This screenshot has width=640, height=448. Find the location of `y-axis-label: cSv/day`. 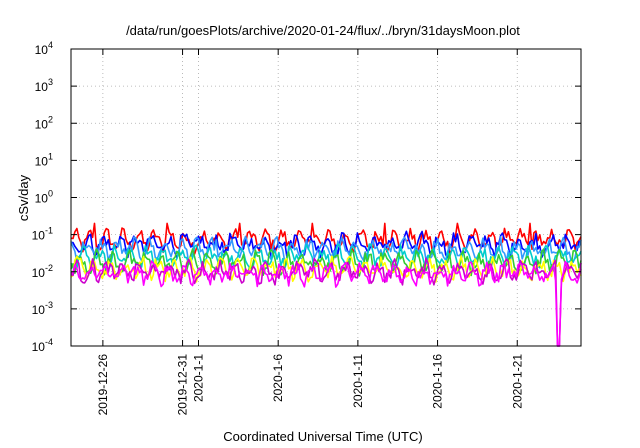

y-axis-label: cSv/day is located at coordinates (23, 197).